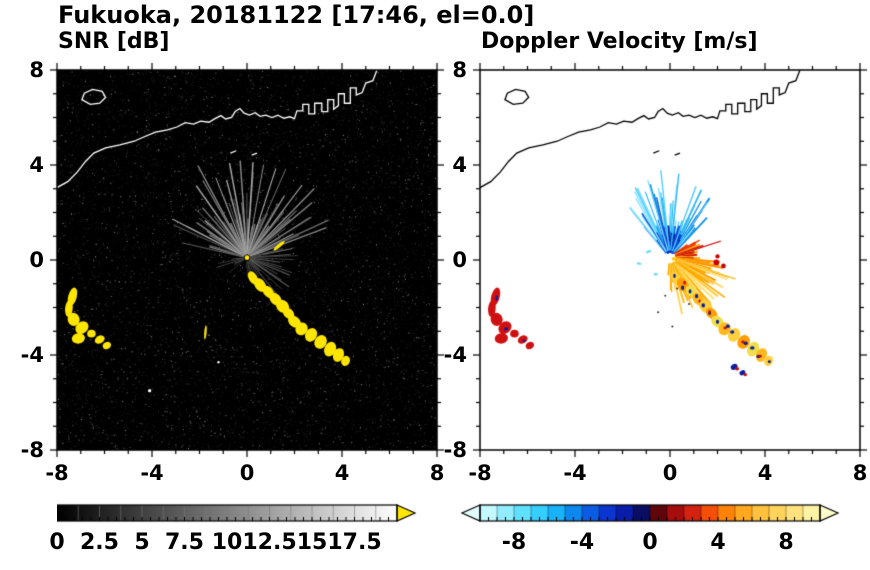  Describe the element at coordinates (99, 542) in the screenshot. I see `snr-colorbar-tick-label: 2.5` at that location.